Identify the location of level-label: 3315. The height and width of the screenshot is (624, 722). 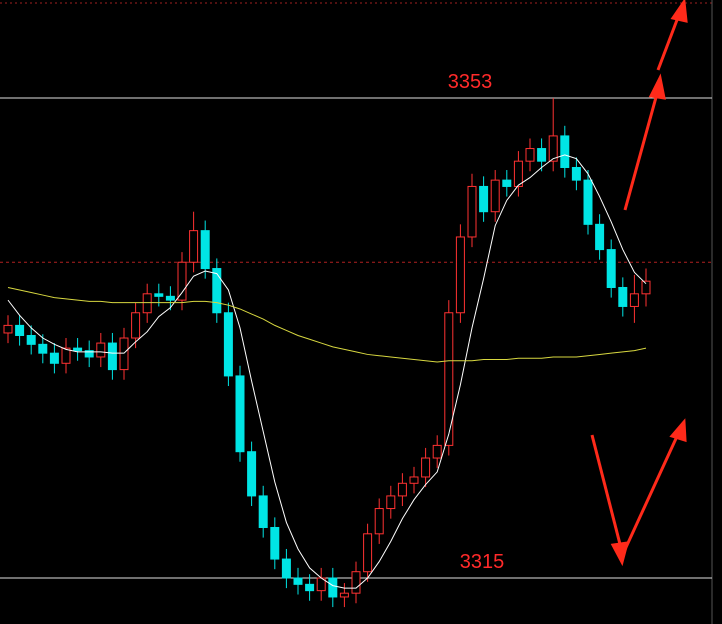
(482, 562).